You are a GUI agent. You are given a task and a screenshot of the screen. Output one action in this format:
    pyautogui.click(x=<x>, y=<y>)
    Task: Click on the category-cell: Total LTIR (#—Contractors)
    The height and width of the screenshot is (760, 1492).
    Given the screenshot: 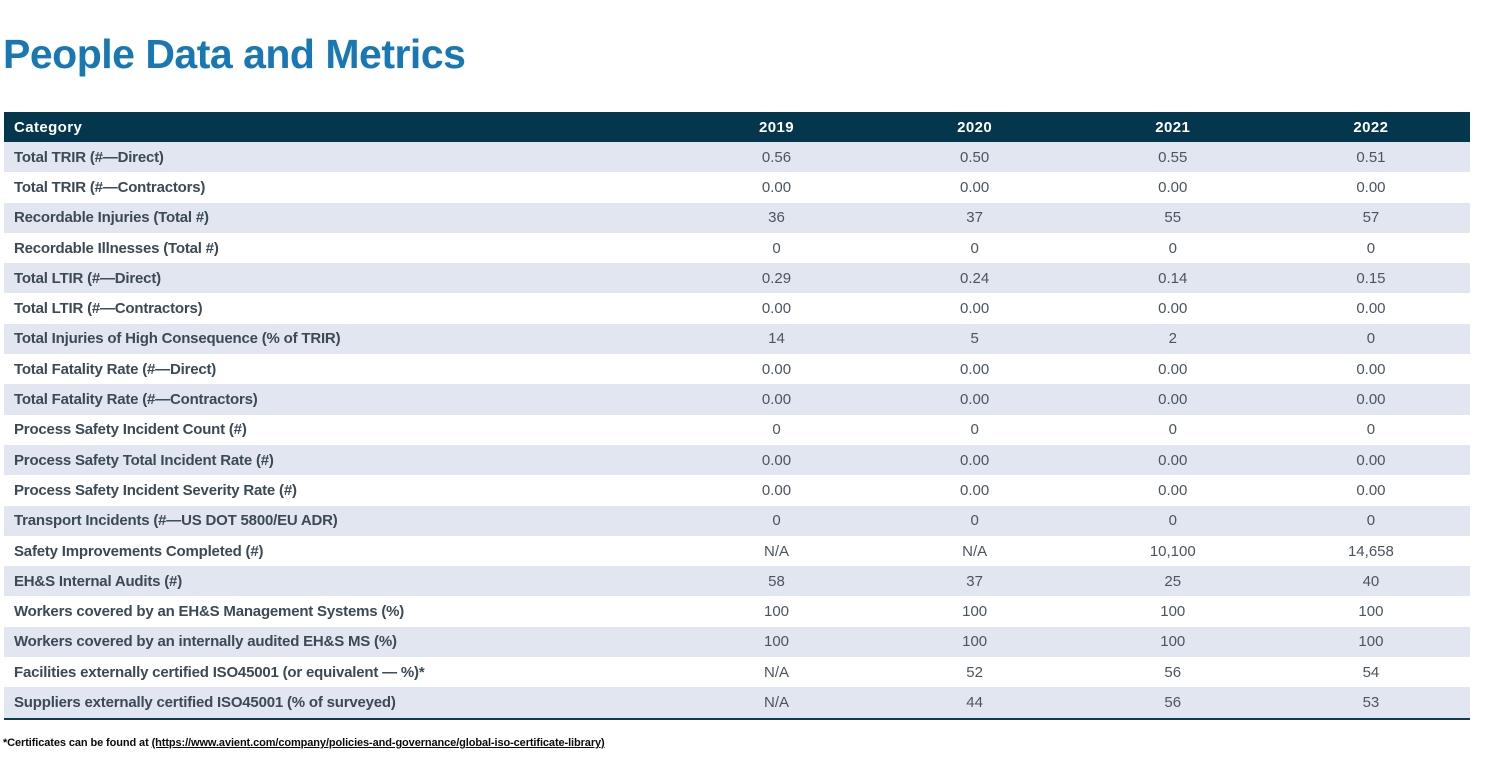 What is the action you would take?
    pyautogui.click(x=108, y=309)
    